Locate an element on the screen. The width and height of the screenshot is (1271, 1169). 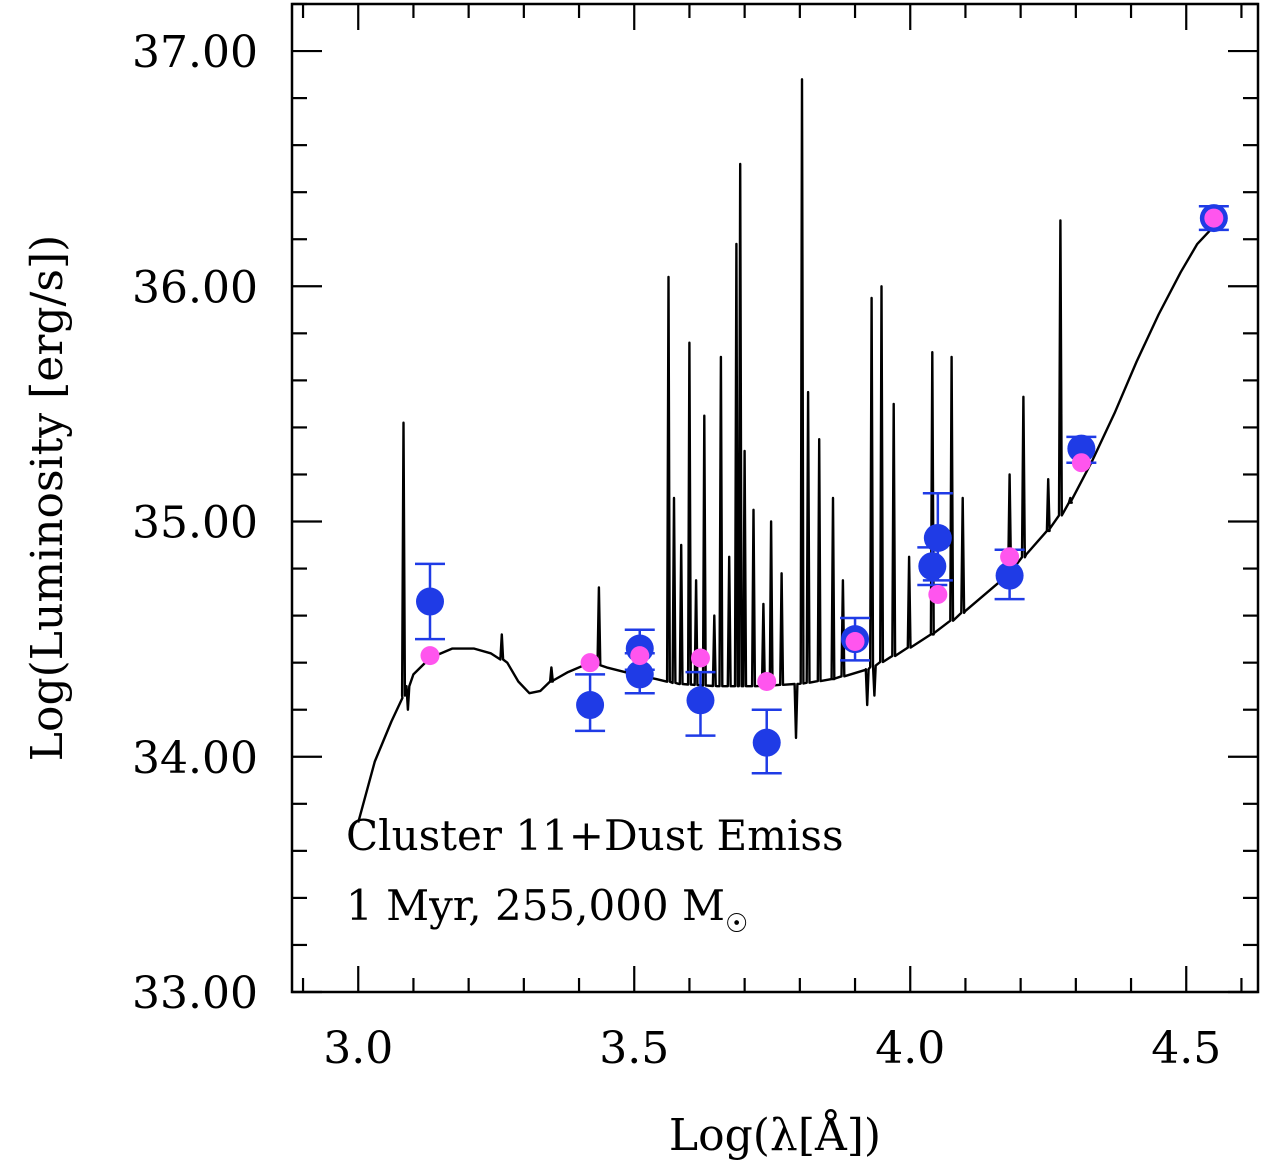
solar-symbol: ☉ is located at coordinates (736, 924).